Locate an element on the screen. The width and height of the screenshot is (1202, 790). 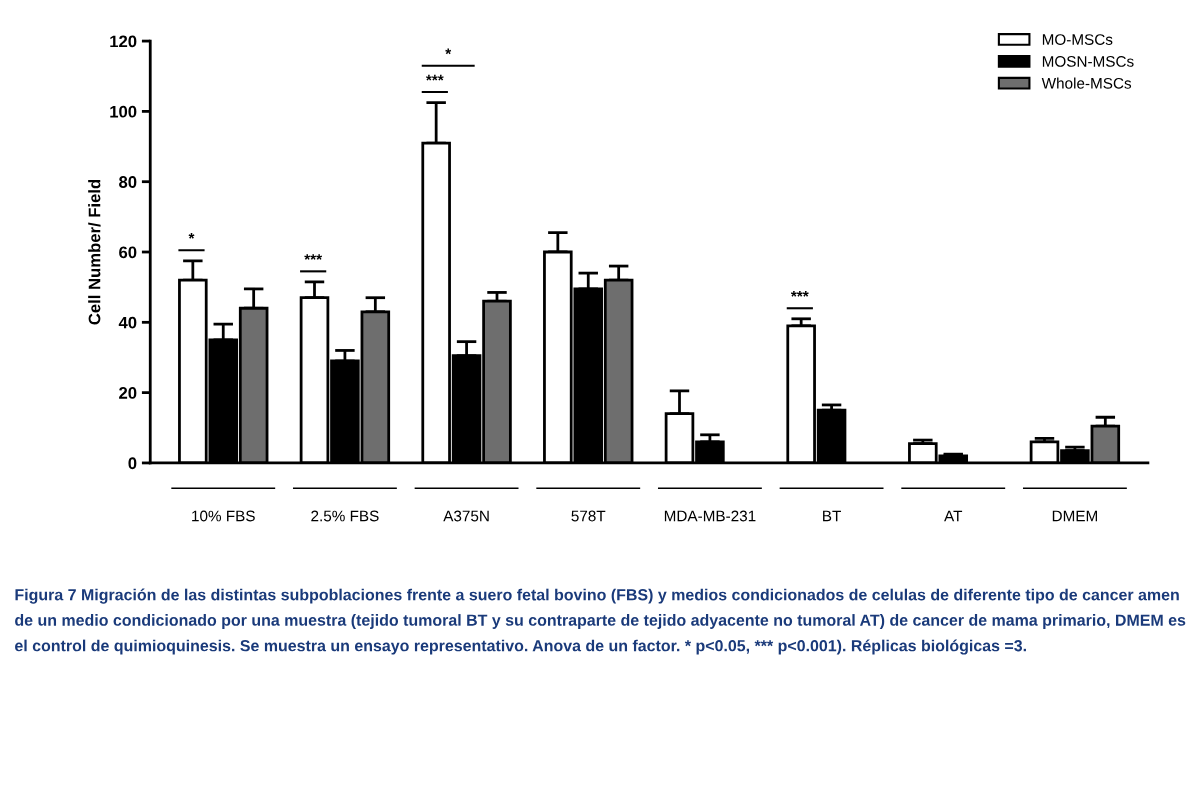
x-tick-label: MDA-MB-231 is located at coordinates (710, 516).